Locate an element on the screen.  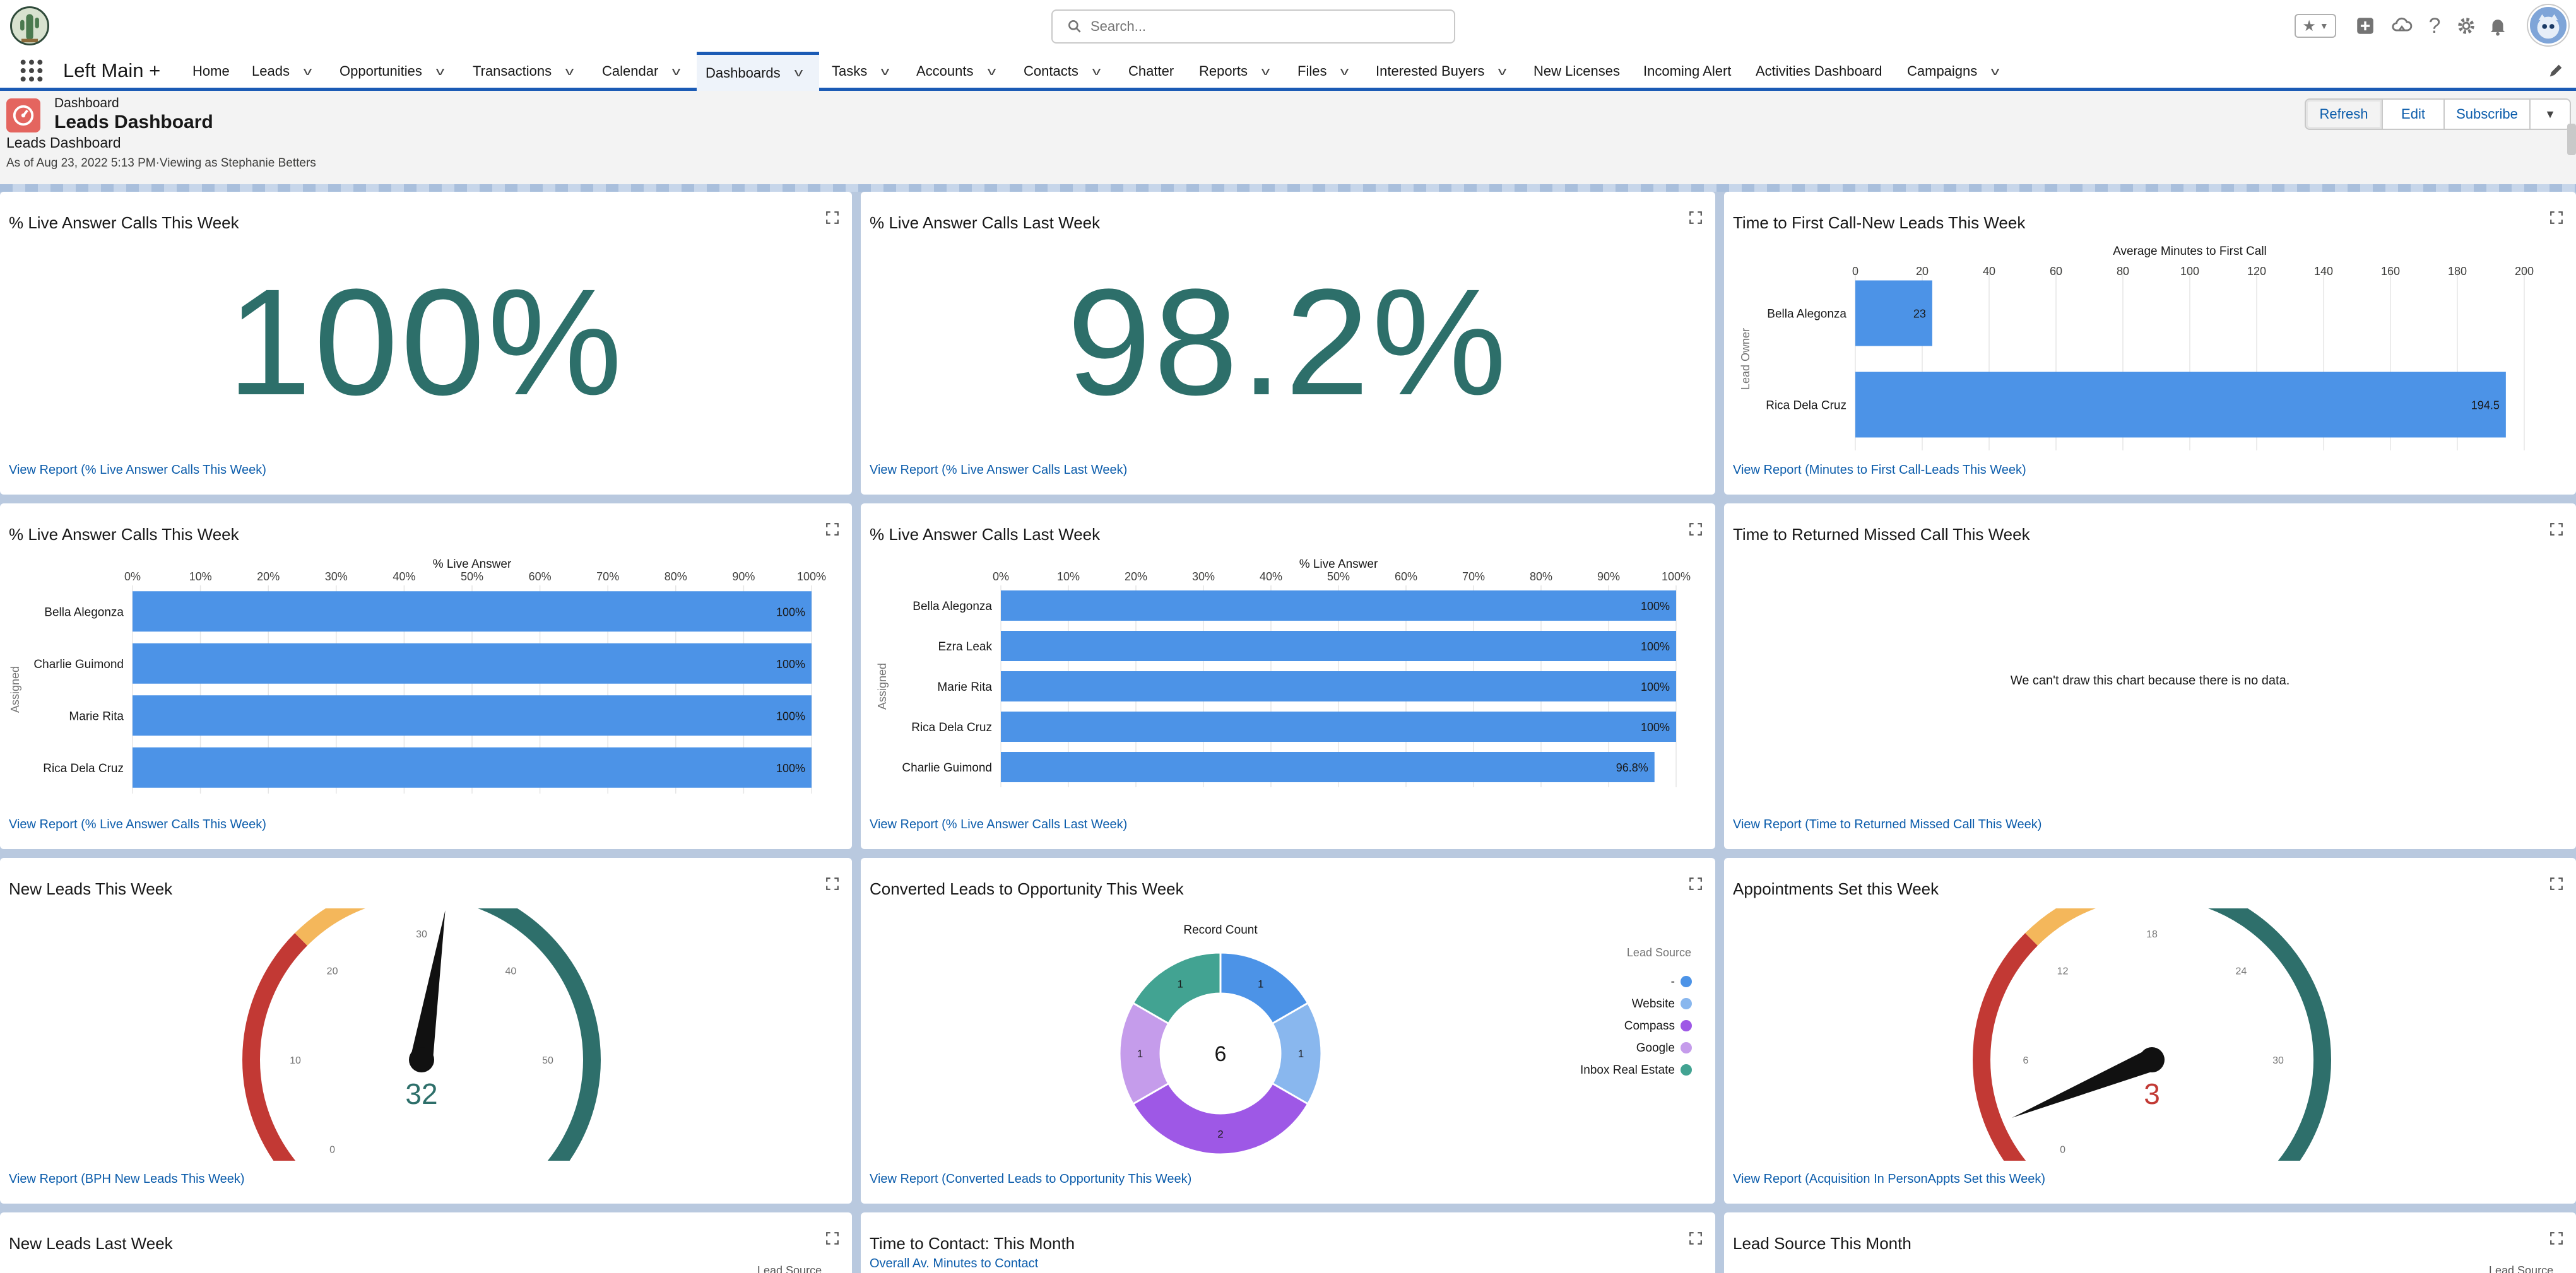
donut-slice is located at coordinates (1177, 988).